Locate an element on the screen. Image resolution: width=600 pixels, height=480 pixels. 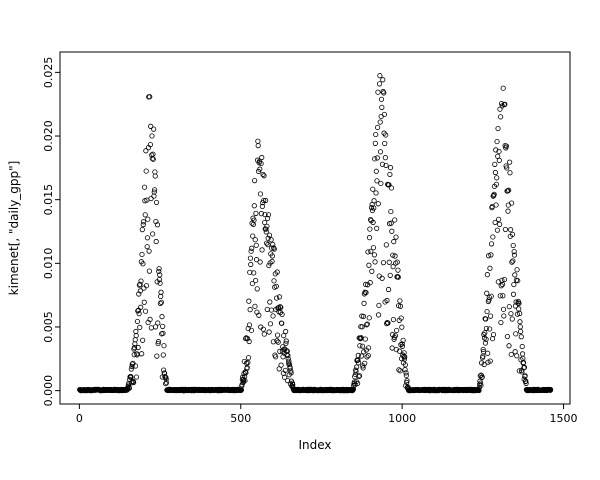
y-tick-label: 0.025 is located at coordinates (48, 73).